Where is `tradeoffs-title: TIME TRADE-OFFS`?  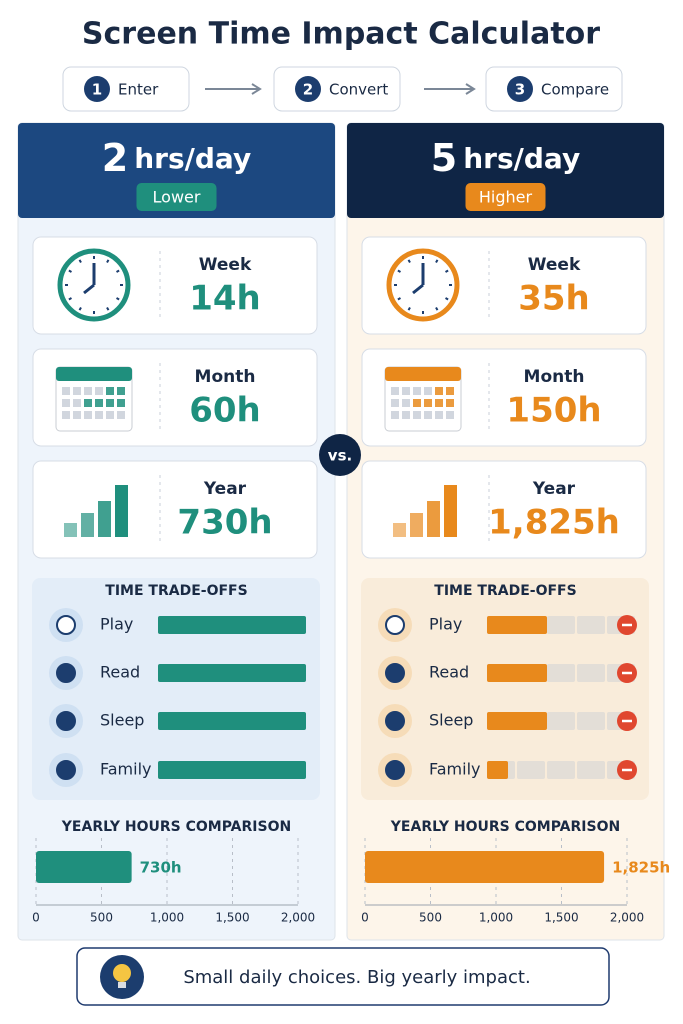 tradeoffs-title: TIME TRADE-OFFS is located at coordinates (176, 591).